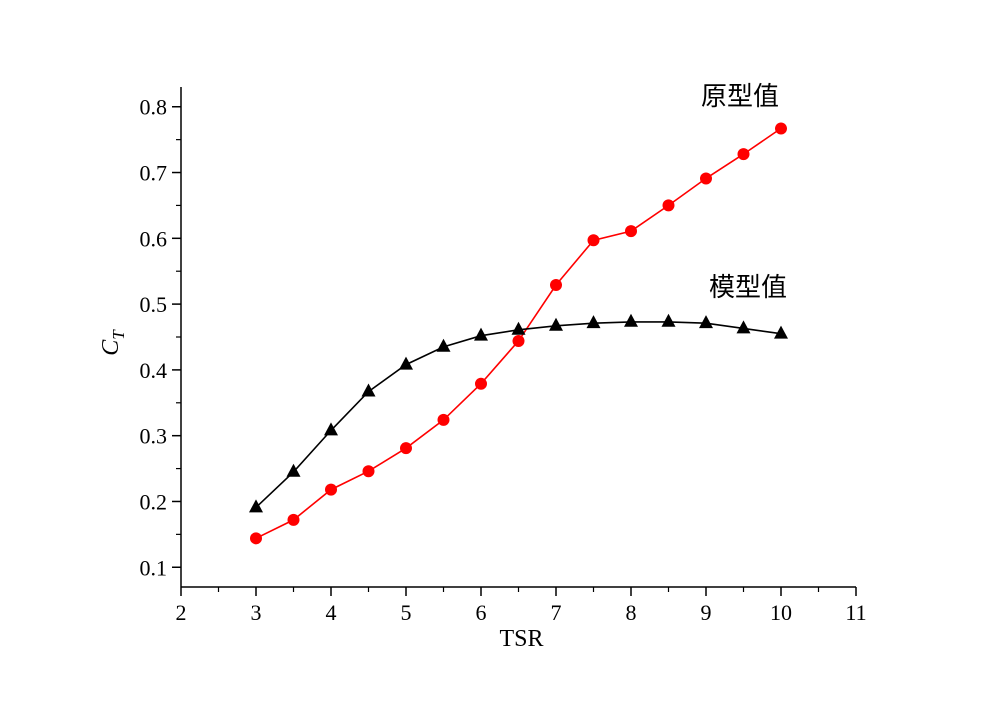  I want to click on y-tick-label: 0.3, so click(154, 436).